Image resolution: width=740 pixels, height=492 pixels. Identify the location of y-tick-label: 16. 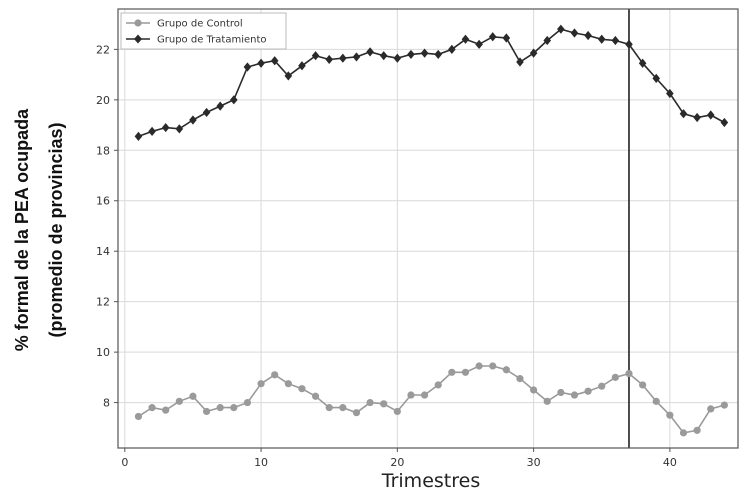
(103, 201).